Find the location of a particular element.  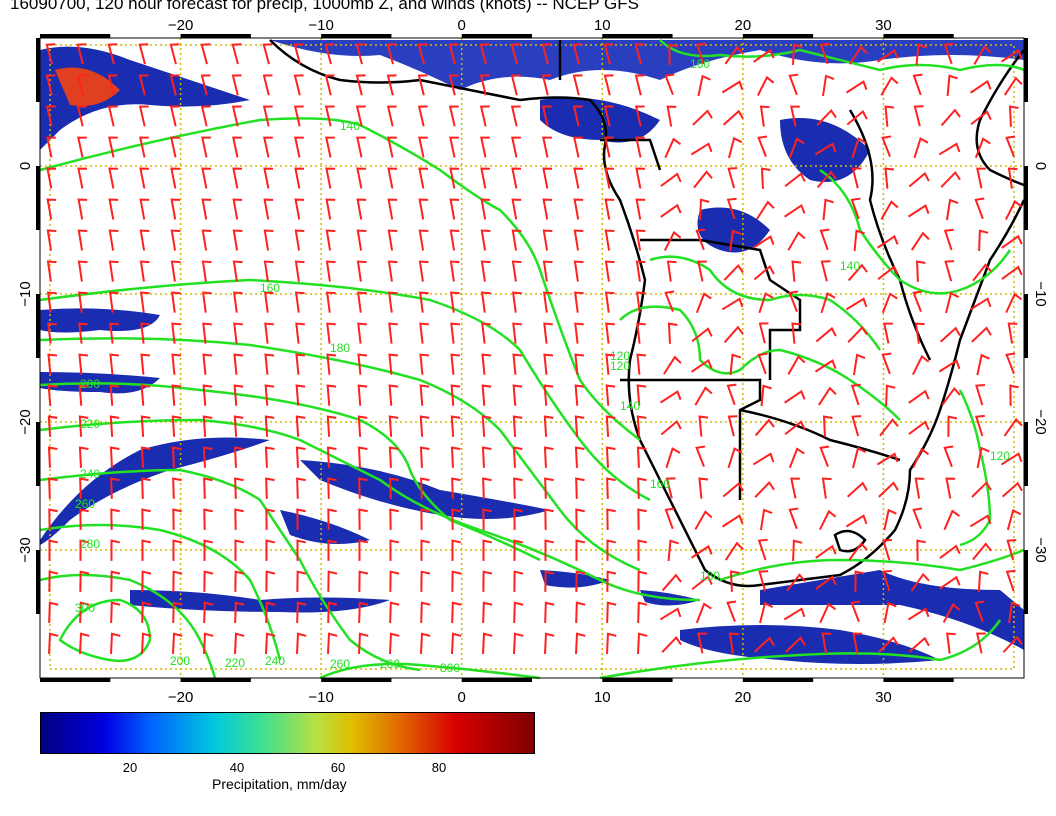

contour-label: 120 is located at coordinates (620, 356).